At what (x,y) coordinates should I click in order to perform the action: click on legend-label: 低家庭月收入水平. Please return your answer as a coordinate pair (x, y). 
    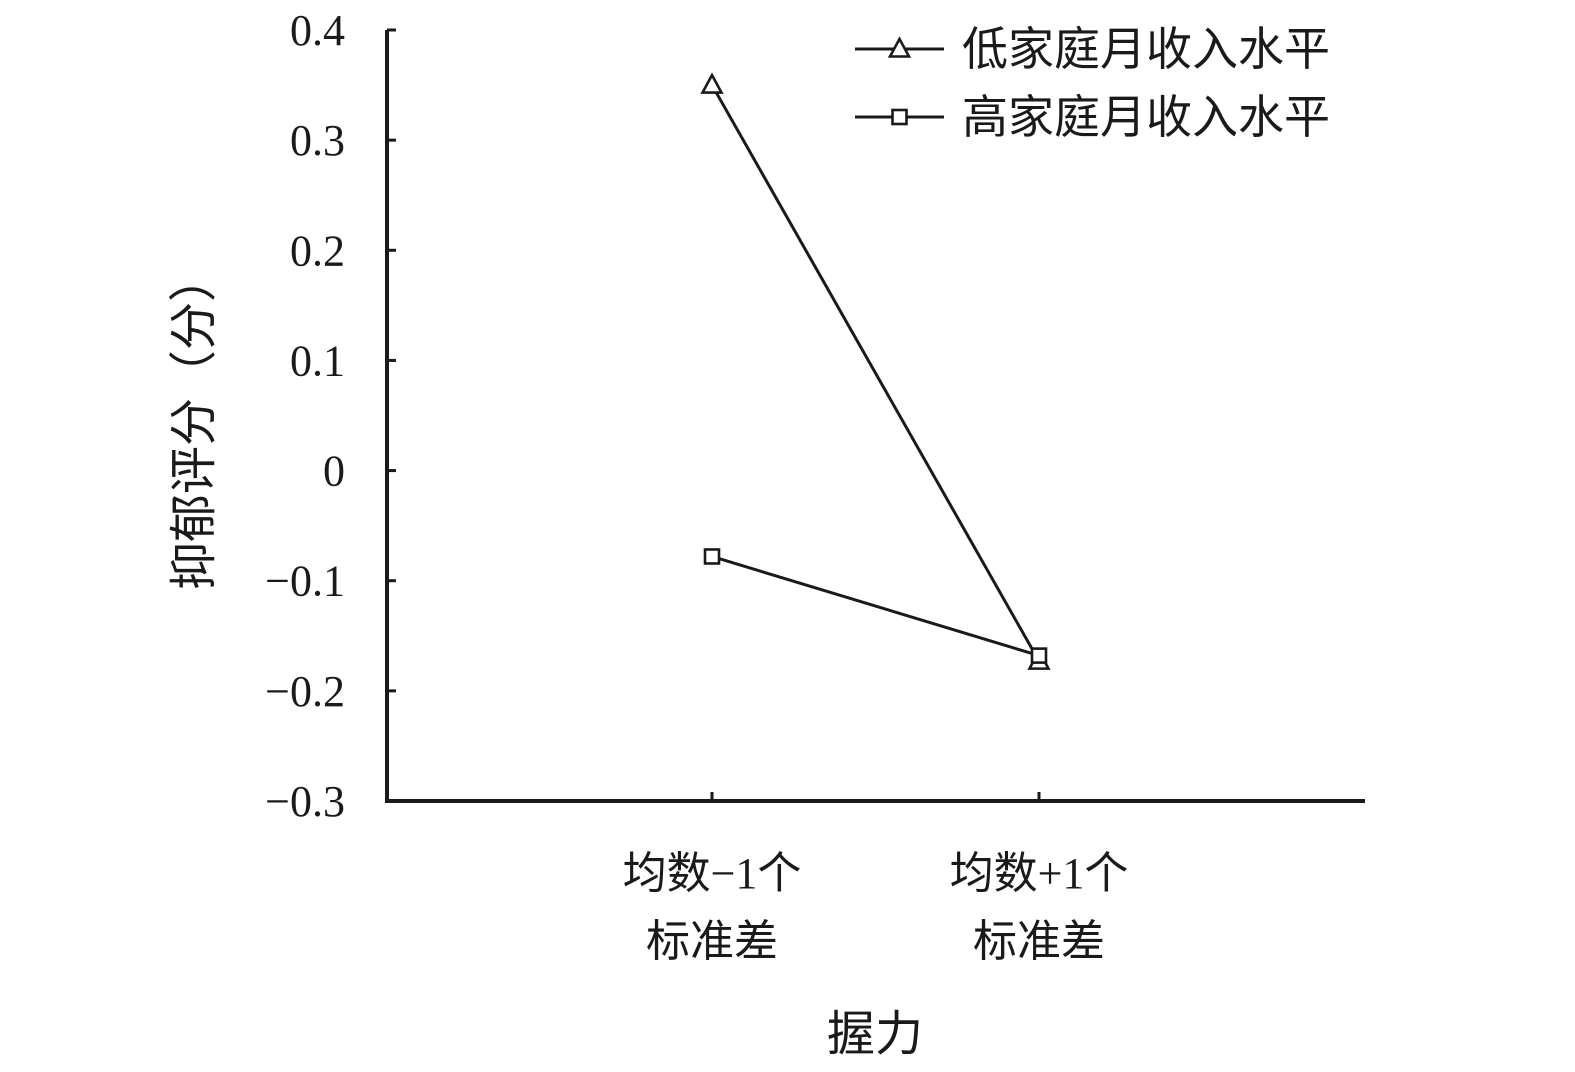
    Looking at the image, I should click on (1146, 49).